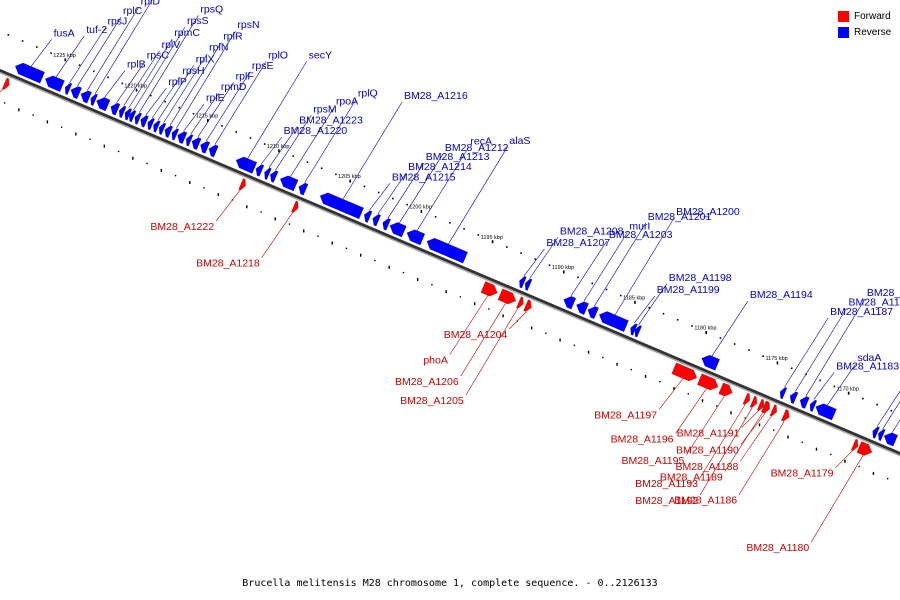 The image size is (900, 600). What do you see at coordinates (117, 22) in the screenshot?
I see `gene-label: rpsJ` at bounding box center [117, 22].